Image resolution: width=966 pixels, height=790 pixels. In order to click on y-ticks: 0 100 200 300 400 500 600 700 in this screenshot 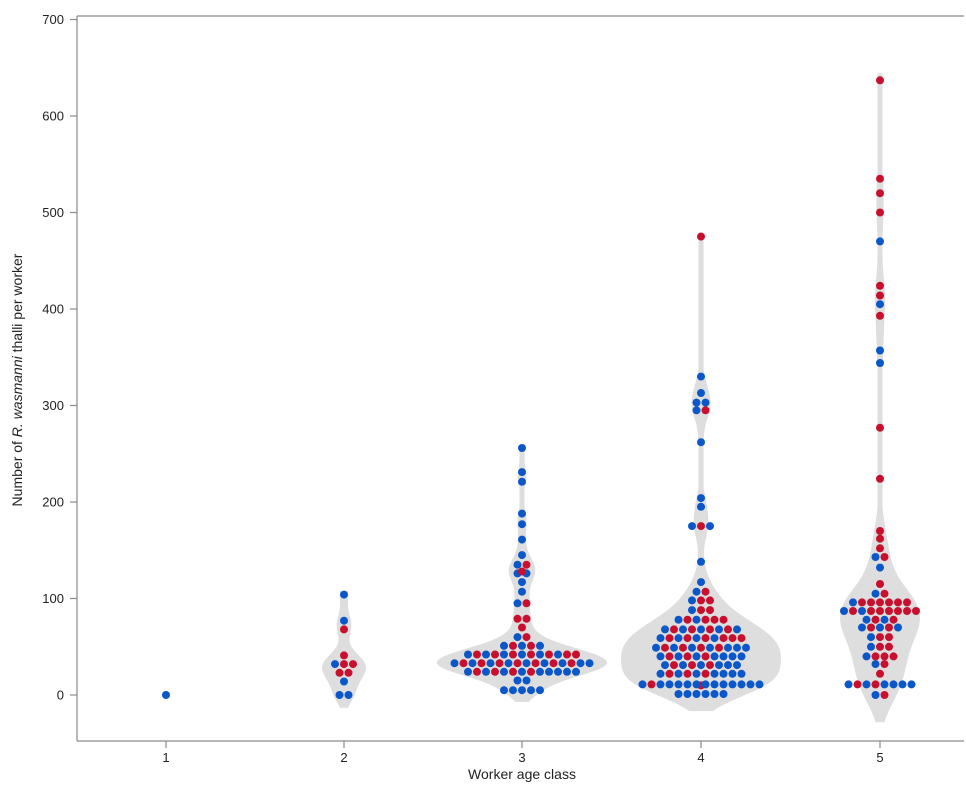, I will do `click(59, 357)`.